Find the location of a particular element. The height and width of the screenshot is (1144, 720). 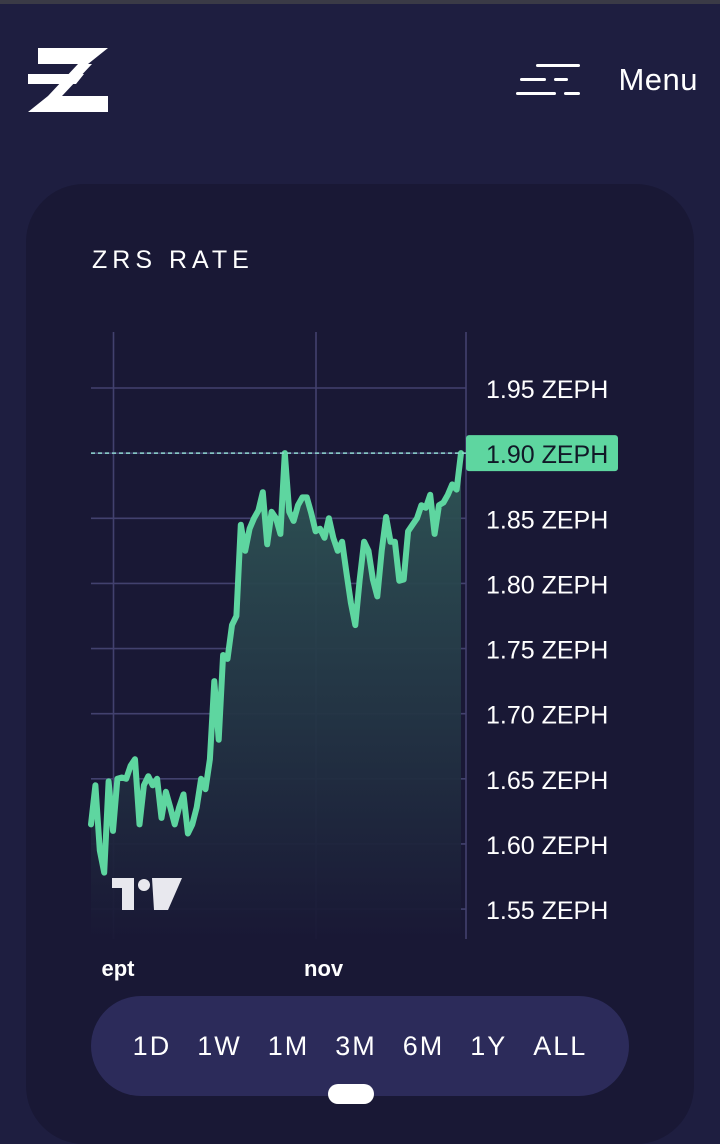

range-option-6m: 6M is located at coordinates (424, 1046).